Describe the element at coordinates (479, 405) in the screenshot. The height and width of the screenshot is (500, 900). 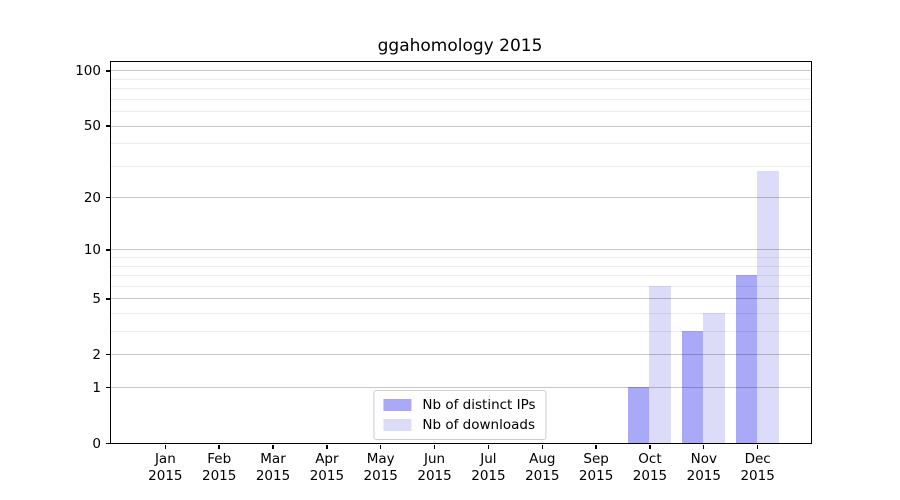
I see `legend-label-distinct-ips: Nb of distinct IPs` at that location.